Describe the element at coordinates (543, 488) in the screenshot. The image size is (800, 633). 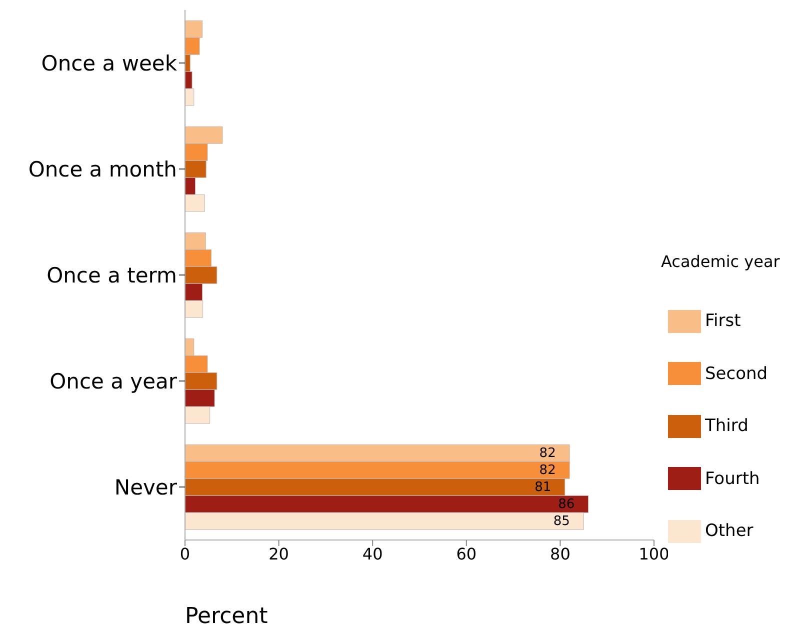
I see `data-label: 81` at that location.